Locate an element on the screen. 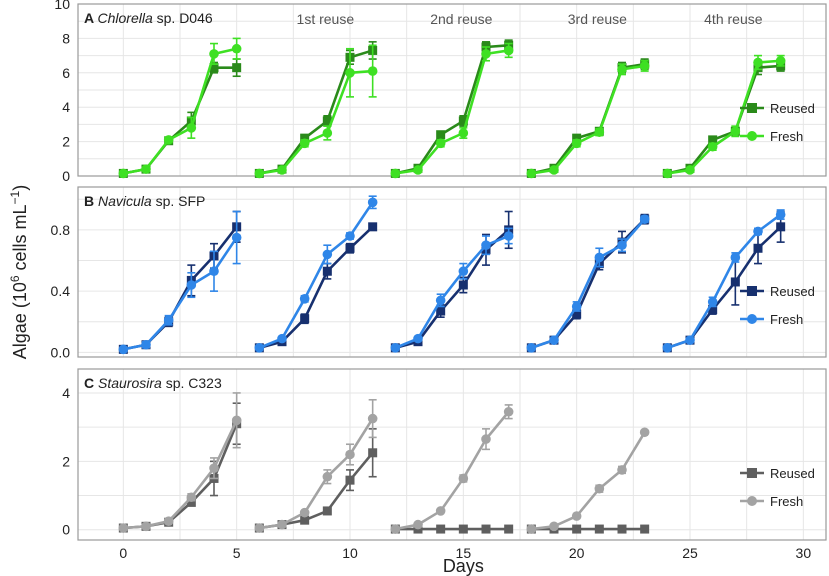 The width and height of the screenshot is (829, 576). panel-title: B Navicula sp. SFP is located at coordinates (144, 201).